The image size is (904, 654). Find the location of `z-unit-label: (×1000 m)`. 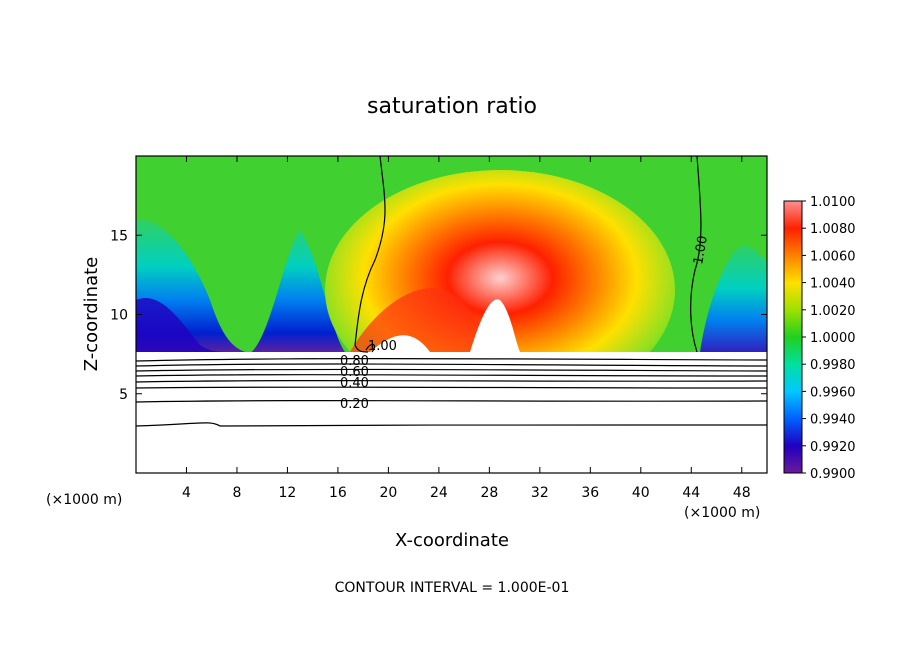

z-unit-label: (×1000 m) is located at coordinates (84, 500).